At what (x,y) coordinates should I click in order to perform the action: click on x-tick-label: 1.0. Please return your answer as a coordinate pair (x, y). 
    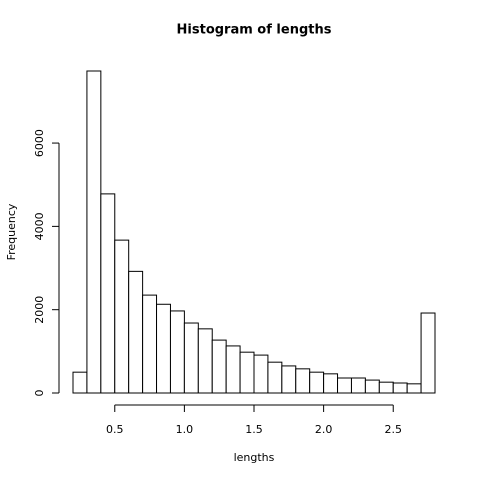
    Looking at the image, I should click on (185, 429).